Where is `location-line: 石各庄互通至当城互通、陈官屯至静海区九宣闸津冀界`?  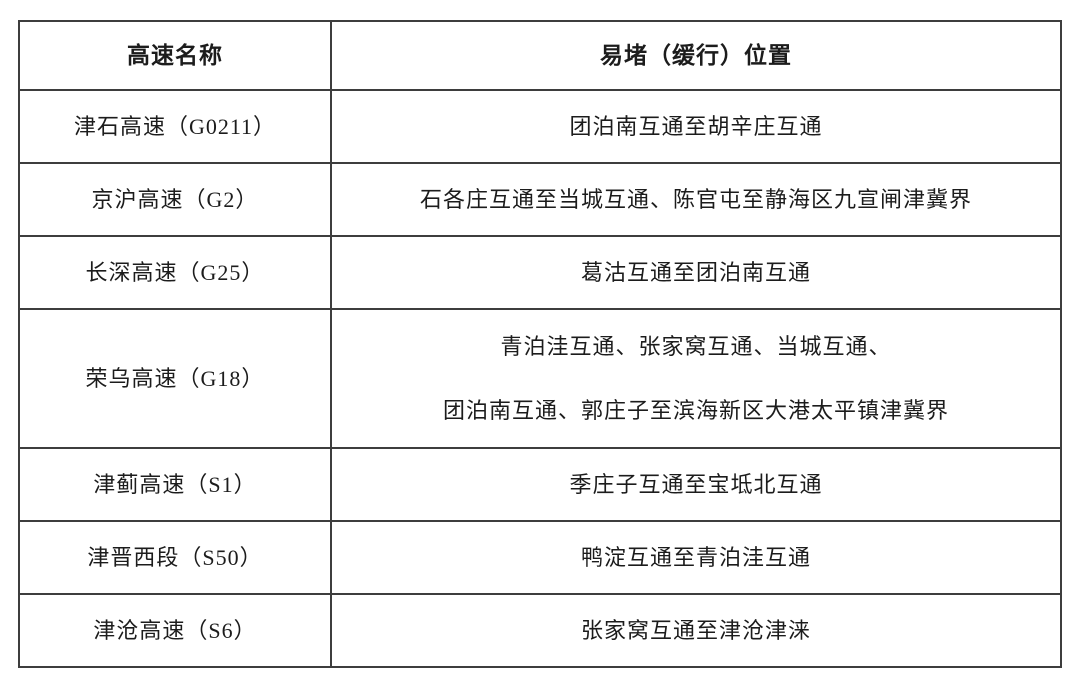
location-line: 石各庄互通至当城互通、陈官屯至静海区九宣闸津冀界 is located at coordinates (695, 199).